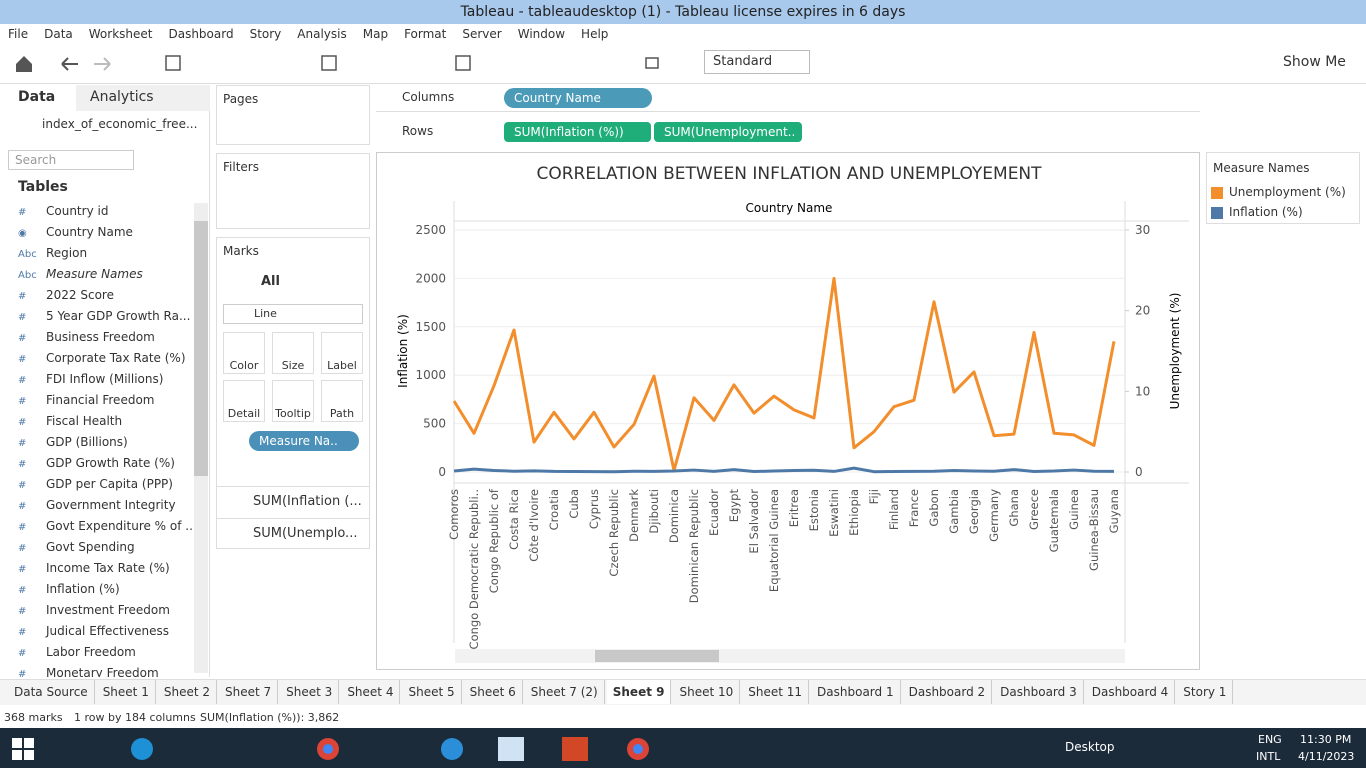 This screenshot has width=1366, height=768. I want to click on field-row: # Investment Freedom, so click(94, 610).